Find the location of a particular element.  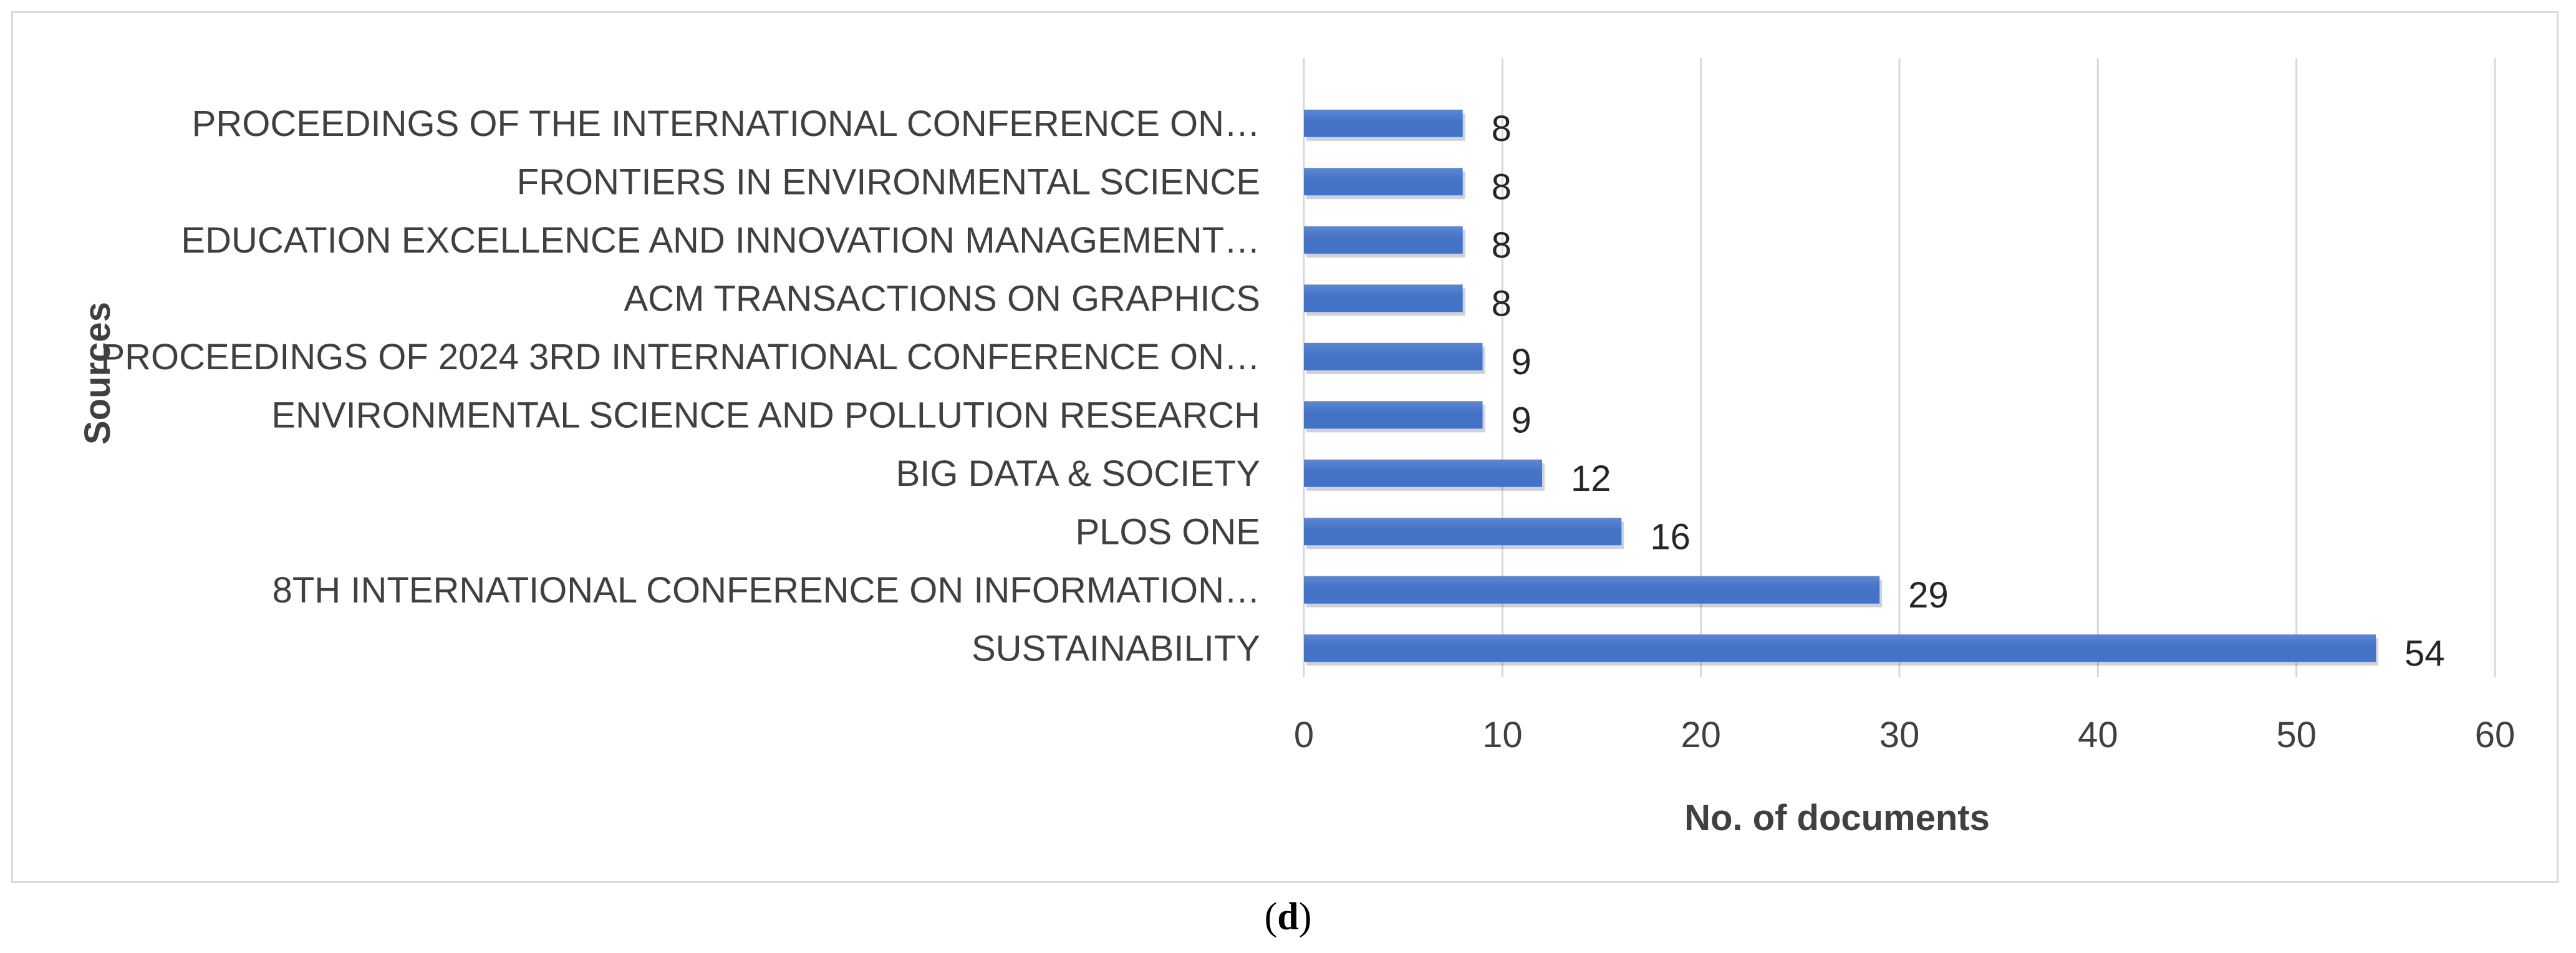

subcaption-letter: d is located at coordinates (1288, 917).